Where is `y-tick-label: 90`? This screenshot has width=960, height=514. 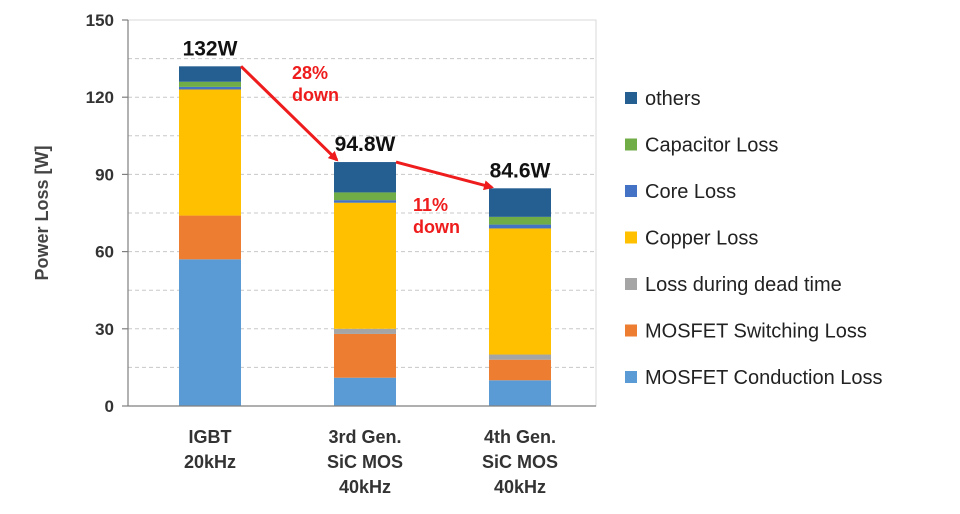
y-tick-label: 90 is located at coordinates (104, 174).